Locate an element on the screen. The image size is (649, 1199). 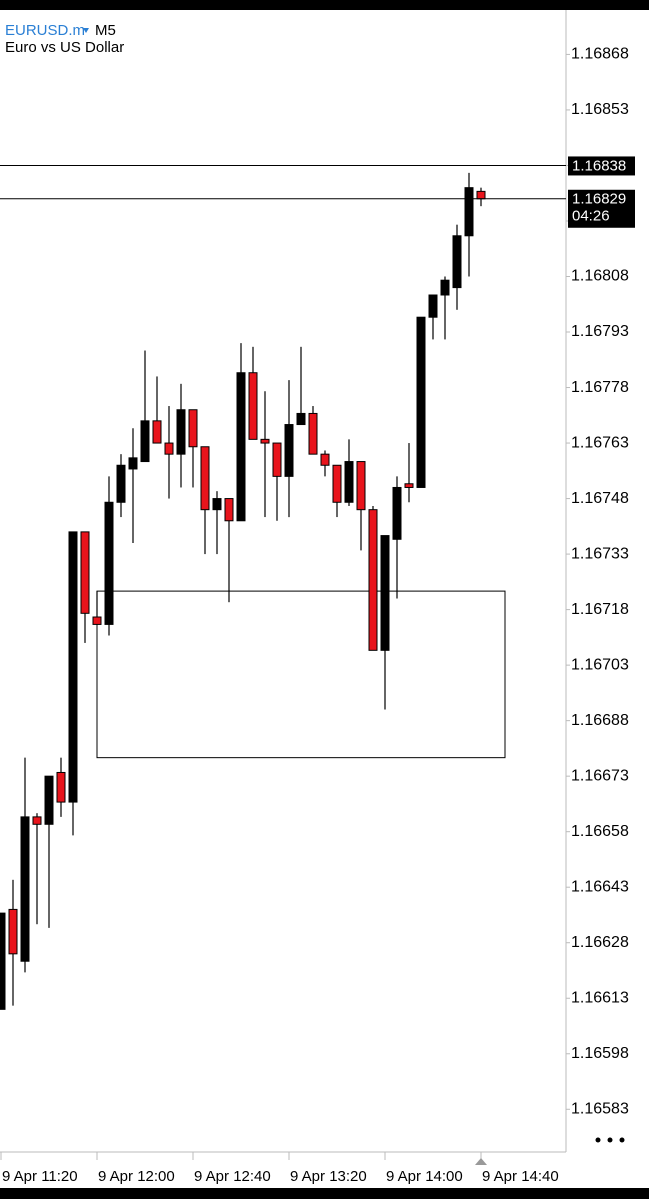
menu-icon is located at coordinates (610, 1140).